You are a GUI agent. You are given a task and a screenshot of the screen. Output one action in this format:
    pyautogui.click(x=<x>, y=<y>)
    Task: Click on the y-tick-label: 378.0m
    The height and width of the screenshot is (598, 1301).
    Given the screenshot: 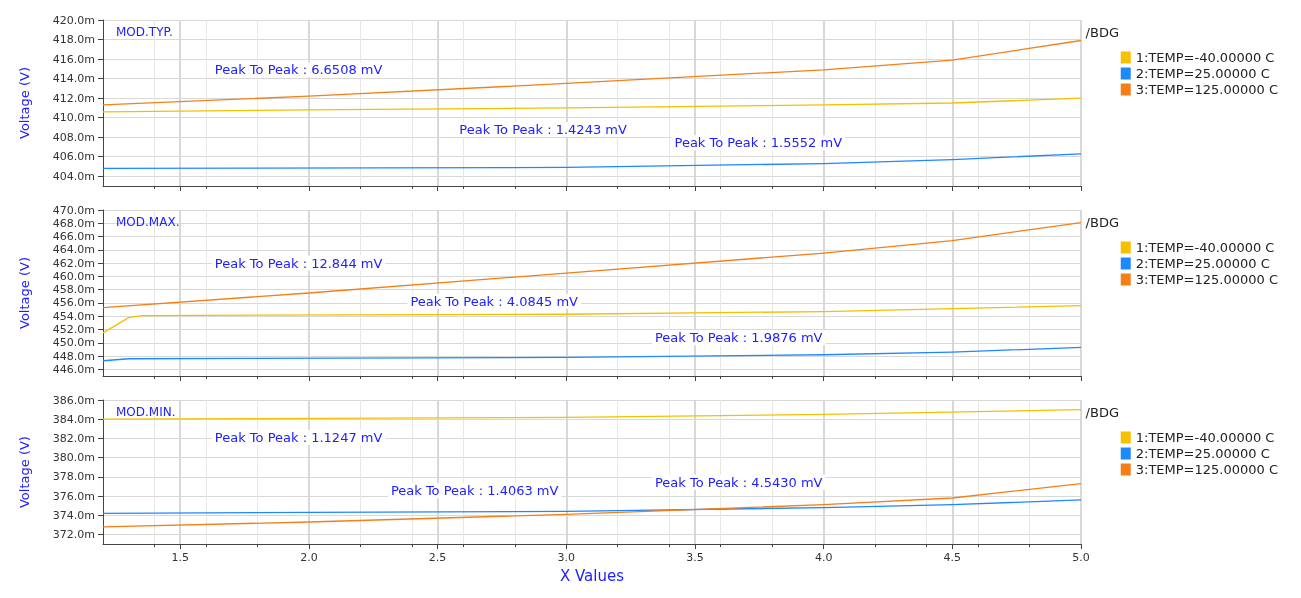 What is the action you would take?
    pyautogui.click(x=73, y=477)
    